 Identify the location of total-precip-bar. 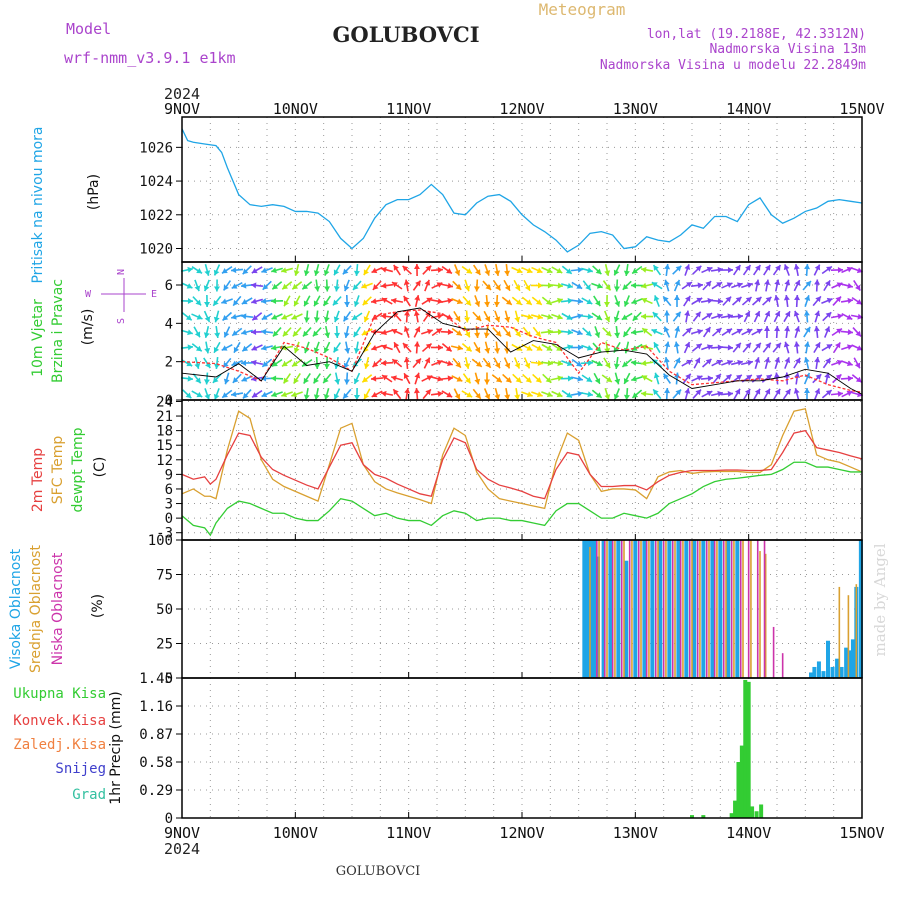
(756, 814).